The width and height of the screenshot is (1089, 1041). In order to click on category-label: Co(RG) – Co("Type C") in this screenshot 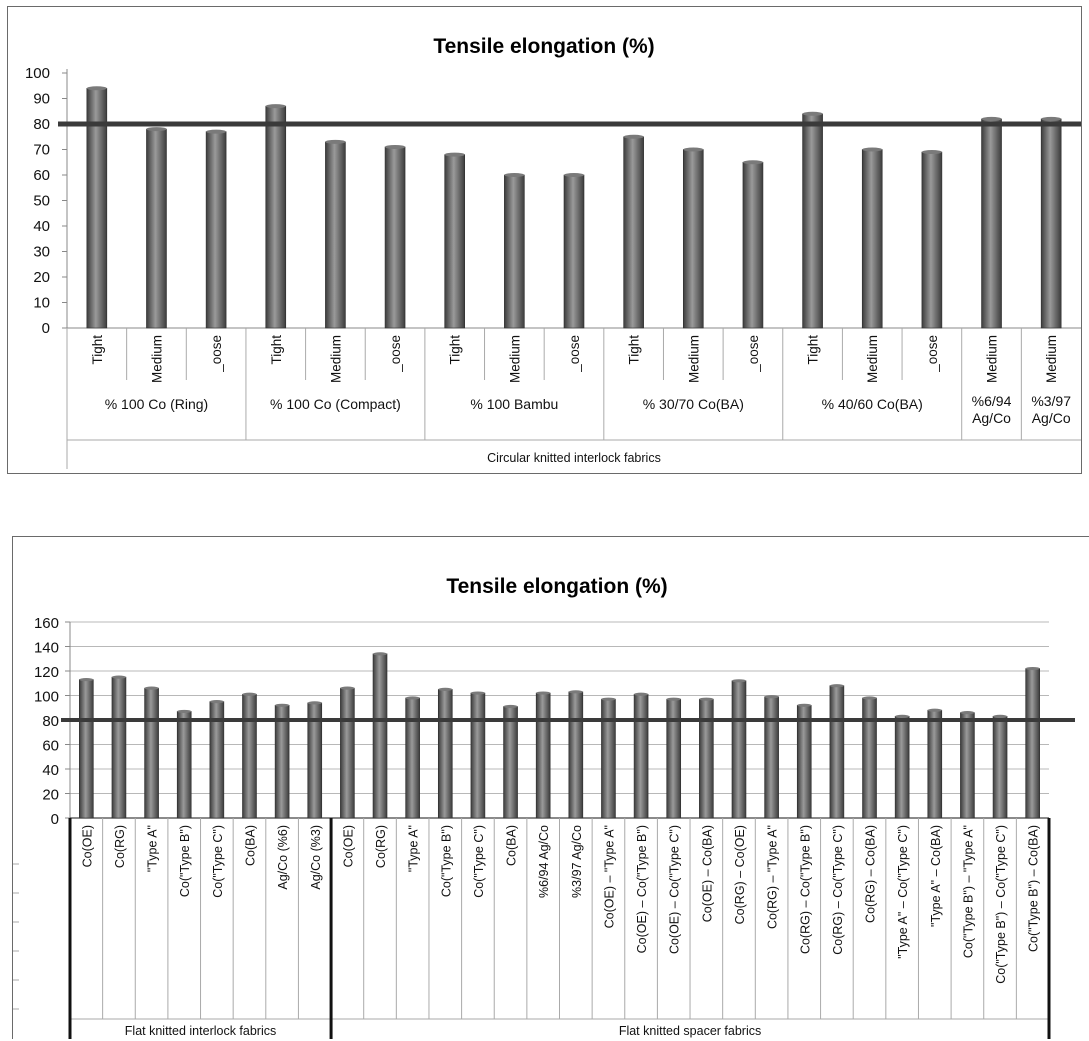, I will do `click(838, 890)`.